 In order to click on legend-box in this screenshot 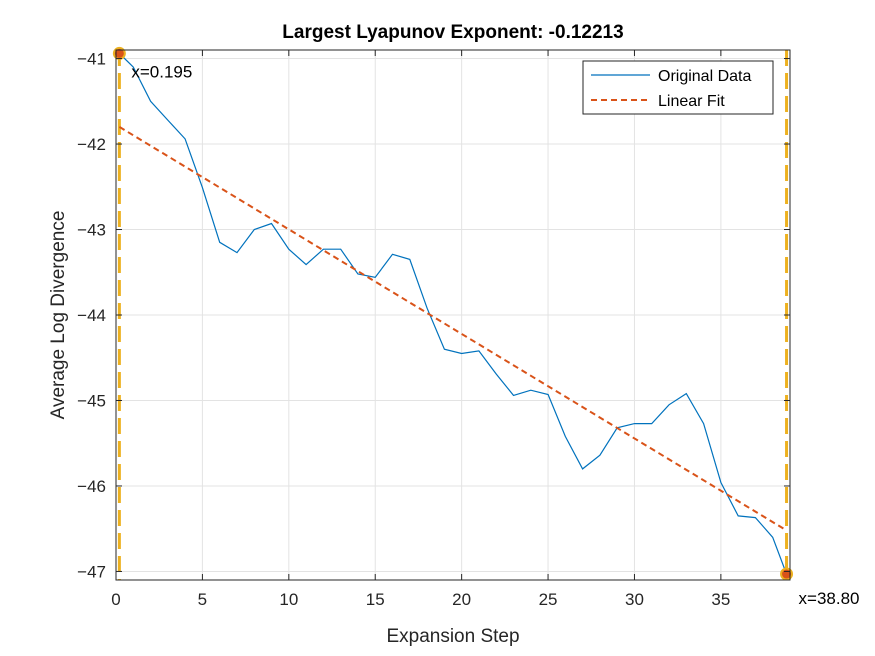, I will do `click(678, 87)`.